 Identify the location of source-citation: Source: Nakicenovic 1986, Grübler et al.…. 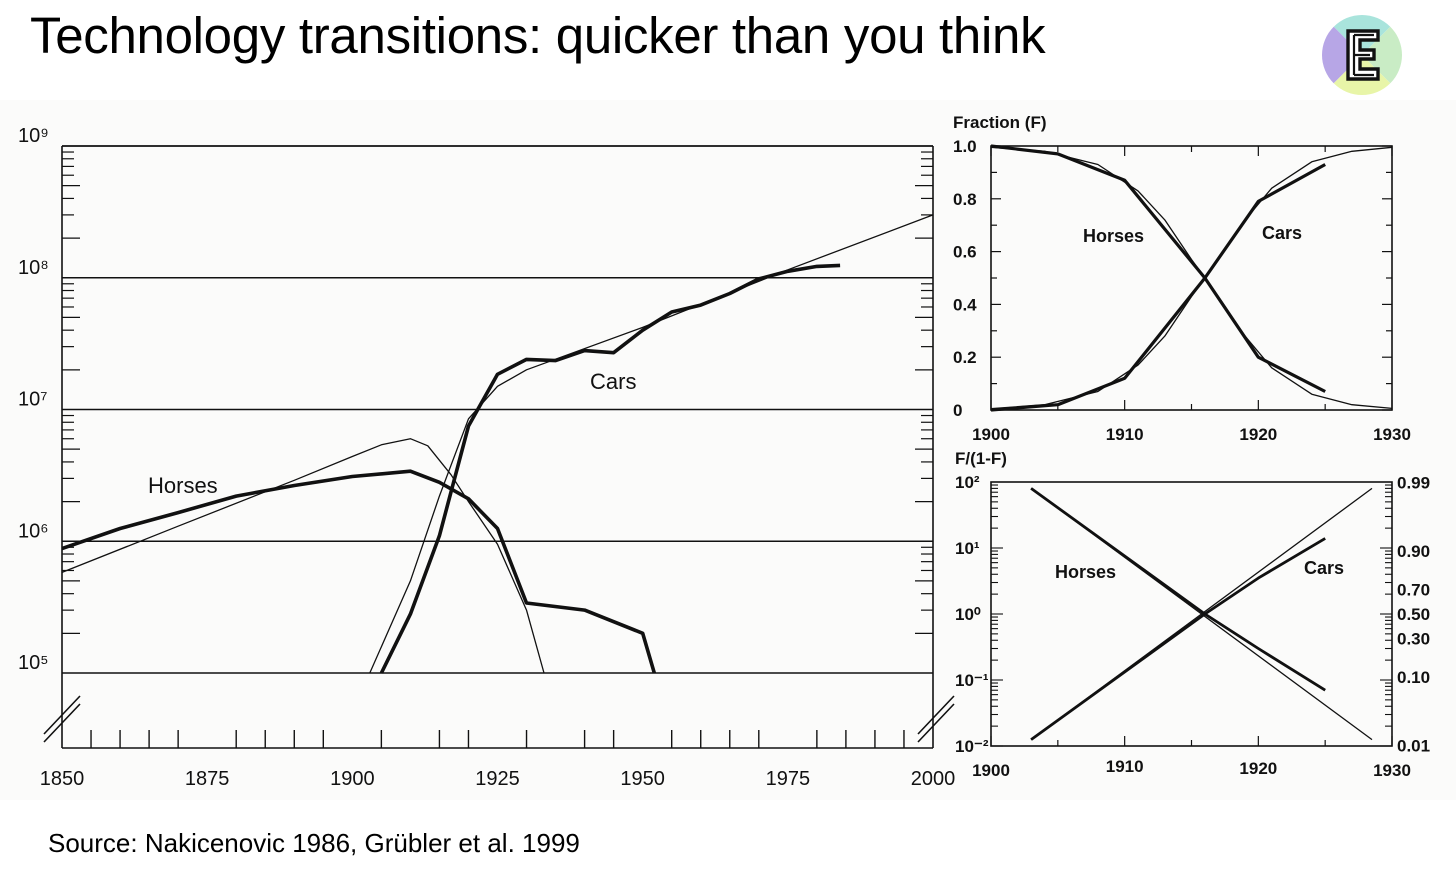
(314, 843).